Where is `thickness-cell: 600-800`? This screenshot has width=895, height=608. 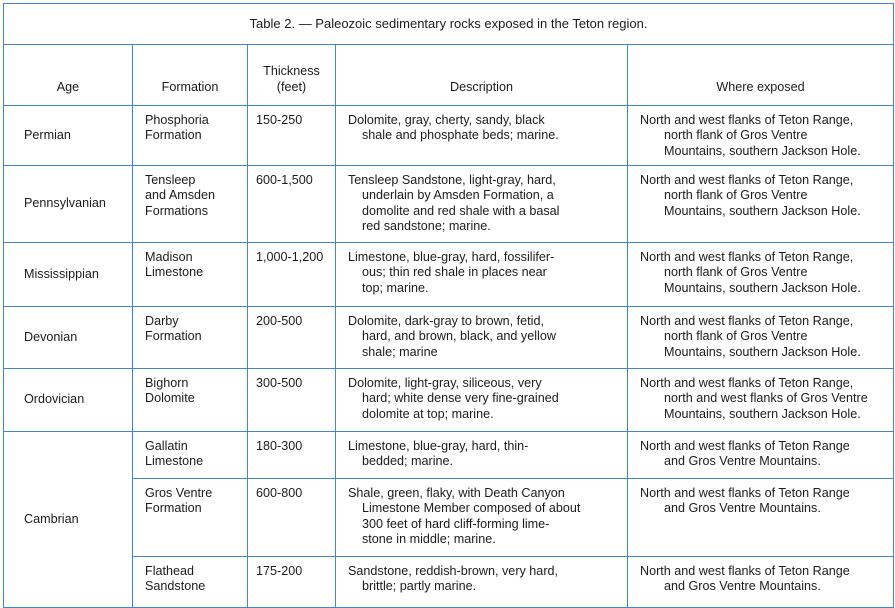 thickness-cell: 600-800 is located at coordinates (291, 517).